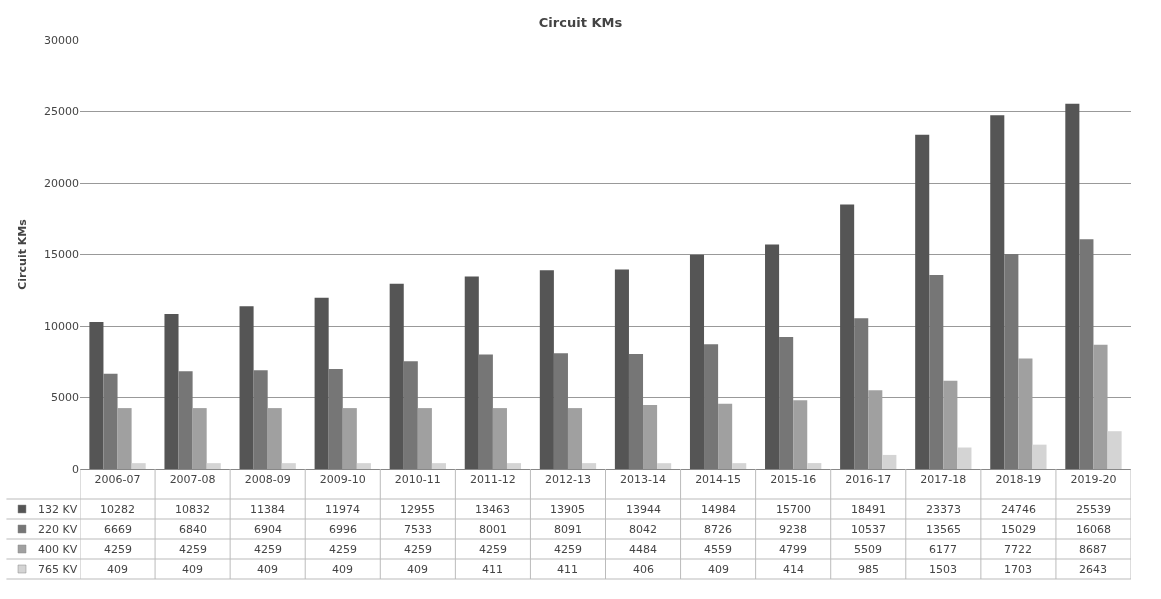 This screenshot has height=599, width=1161. Describe the element at coordinates (58, 569) in the screenshot. I see `legend-label: 765 KV` at that location.